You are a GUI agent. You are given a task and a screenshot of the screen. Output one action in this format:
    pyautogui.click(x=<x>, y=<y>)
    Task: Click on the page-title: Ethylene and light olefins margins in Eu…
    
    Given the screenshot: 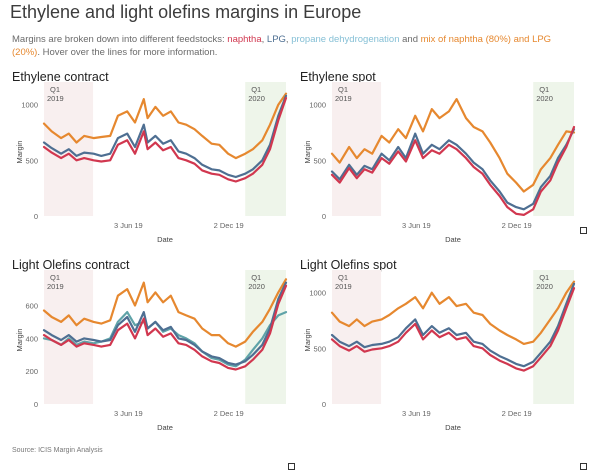 What is the action you would take?
    pyautogui.click(x=186, y=12)
    